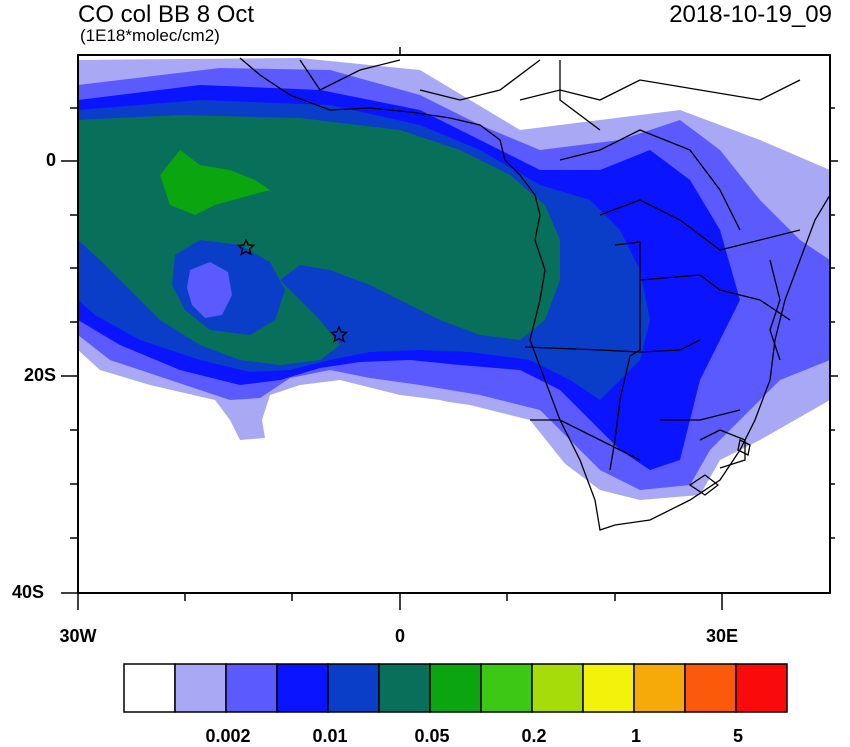 The image size is (850, 747). I want to click on lon-label-30w: 30W, so click(78, 636).